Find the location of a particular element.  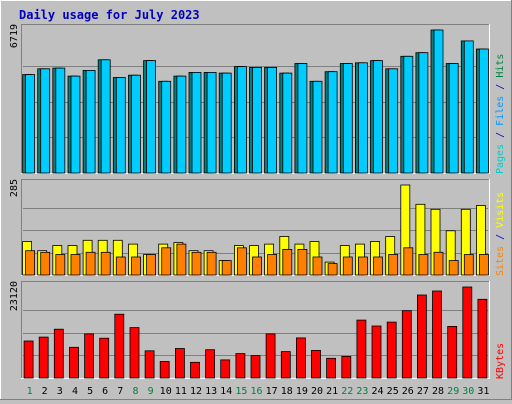

series-legend: KBytes is located at coordinates (500, 361).